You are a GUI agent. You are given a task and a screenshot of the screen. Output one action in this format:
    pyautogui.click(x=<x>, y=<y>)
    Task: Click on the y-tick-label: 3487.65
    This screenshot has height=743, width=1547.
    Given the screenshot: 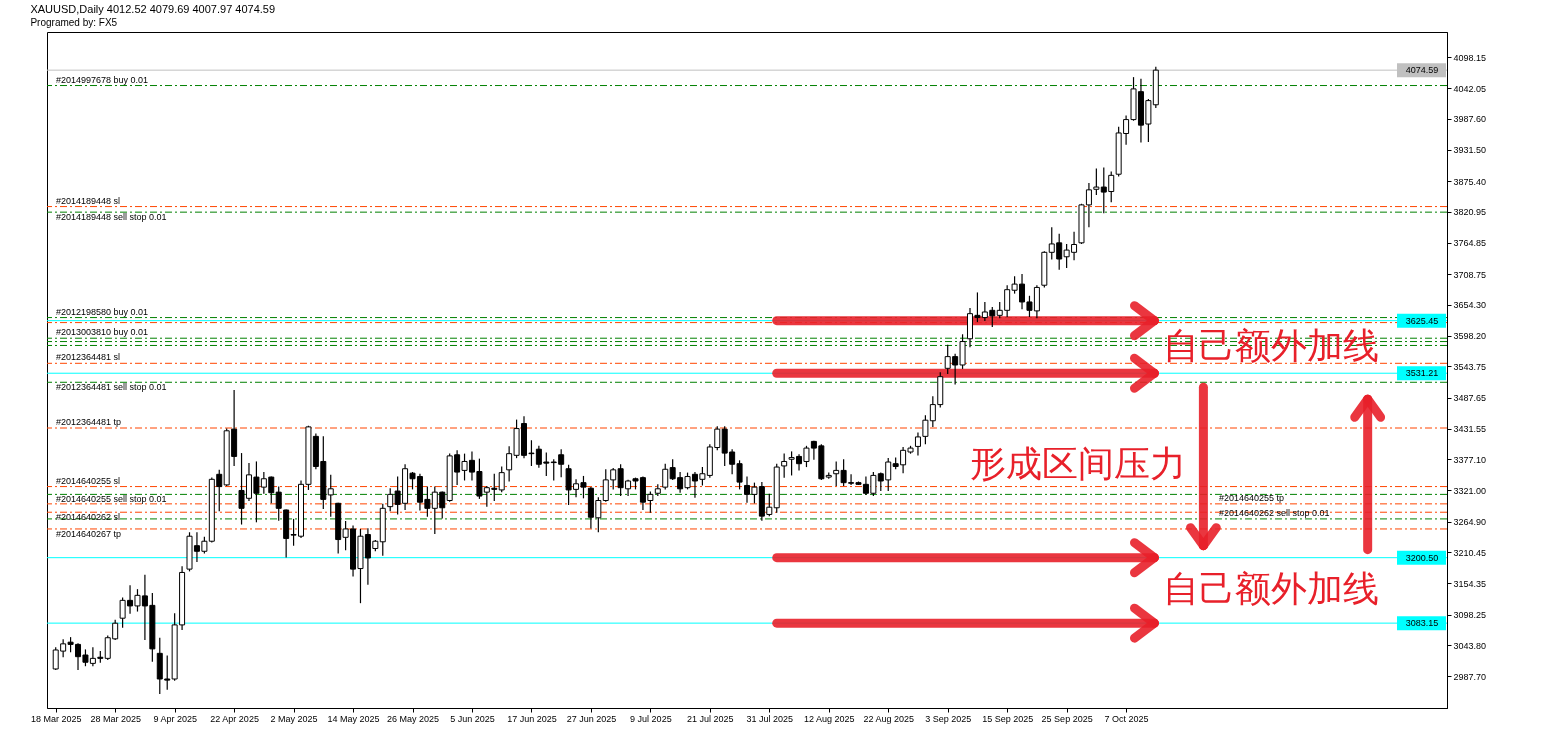 What is the action you would take?
    pyautogui.click(x=1470, y=398)
    